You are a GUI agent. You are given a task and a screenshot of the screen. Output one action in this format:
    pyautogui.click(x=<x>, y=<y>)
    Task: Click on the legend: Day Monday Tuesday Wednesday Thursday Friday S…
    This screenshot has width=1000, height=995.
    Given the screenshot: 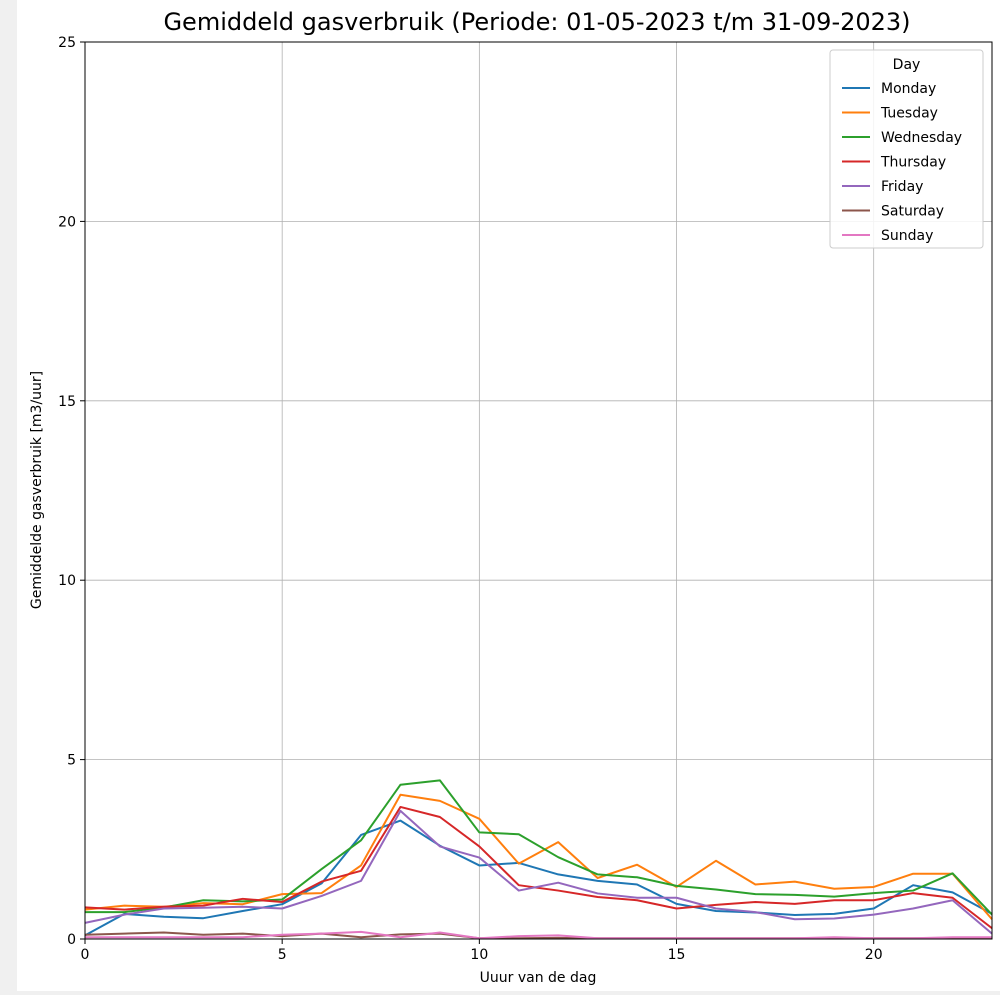 What is the action you would take?
    pyautogui.click(x=906, y=149)
    